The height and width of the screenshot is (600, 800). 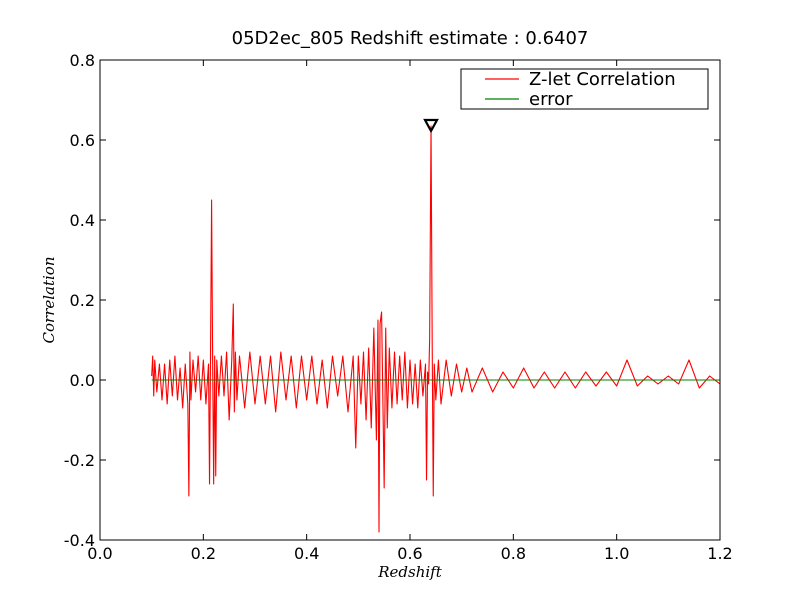 I want to click on legend: Z-let Correlation error, so click(x=584, y=89).